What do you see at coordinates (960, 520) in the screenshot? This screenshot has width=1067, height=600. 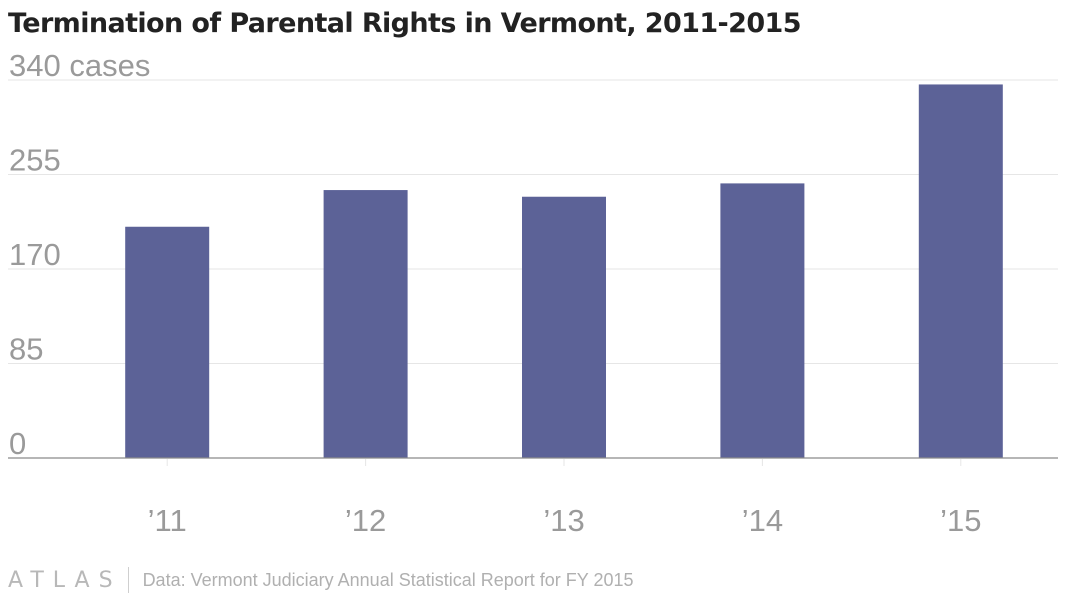 I see `x-tick-label: ’15` at bounding box center [960, 520].